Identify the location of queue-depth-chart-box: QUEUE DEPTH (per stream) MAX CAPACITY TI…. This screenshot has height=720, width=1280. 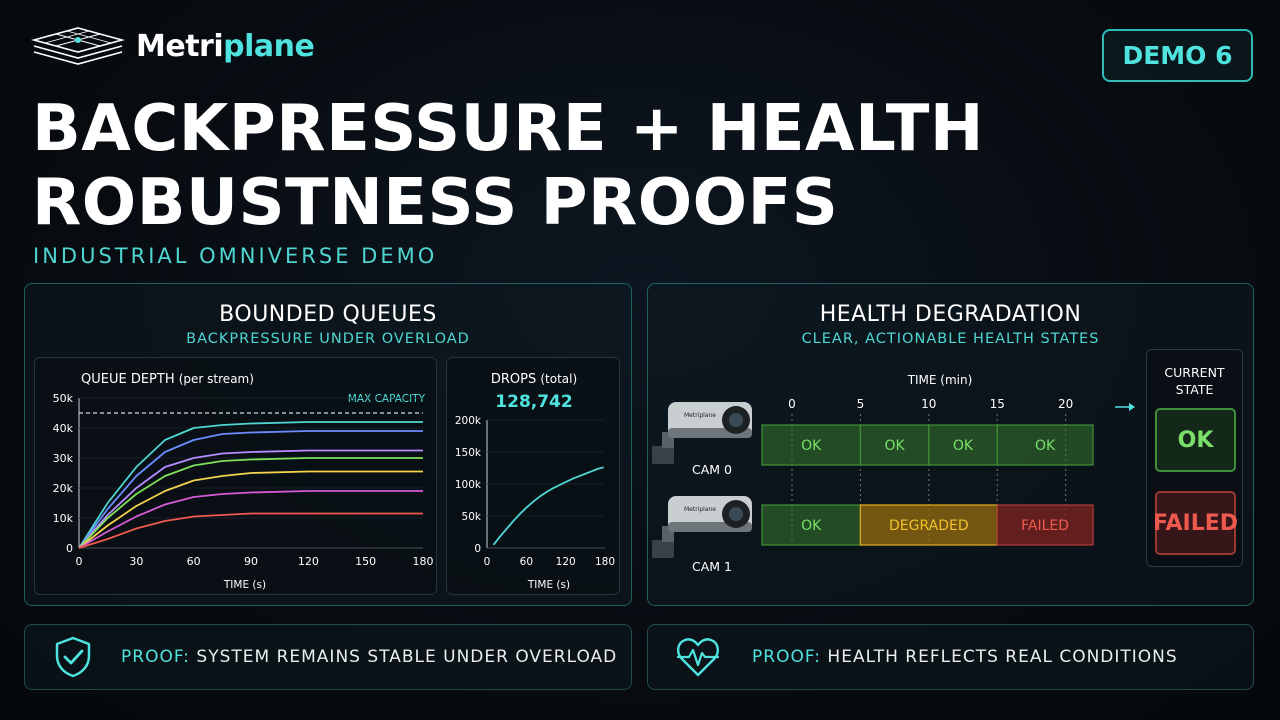
(235, 476).